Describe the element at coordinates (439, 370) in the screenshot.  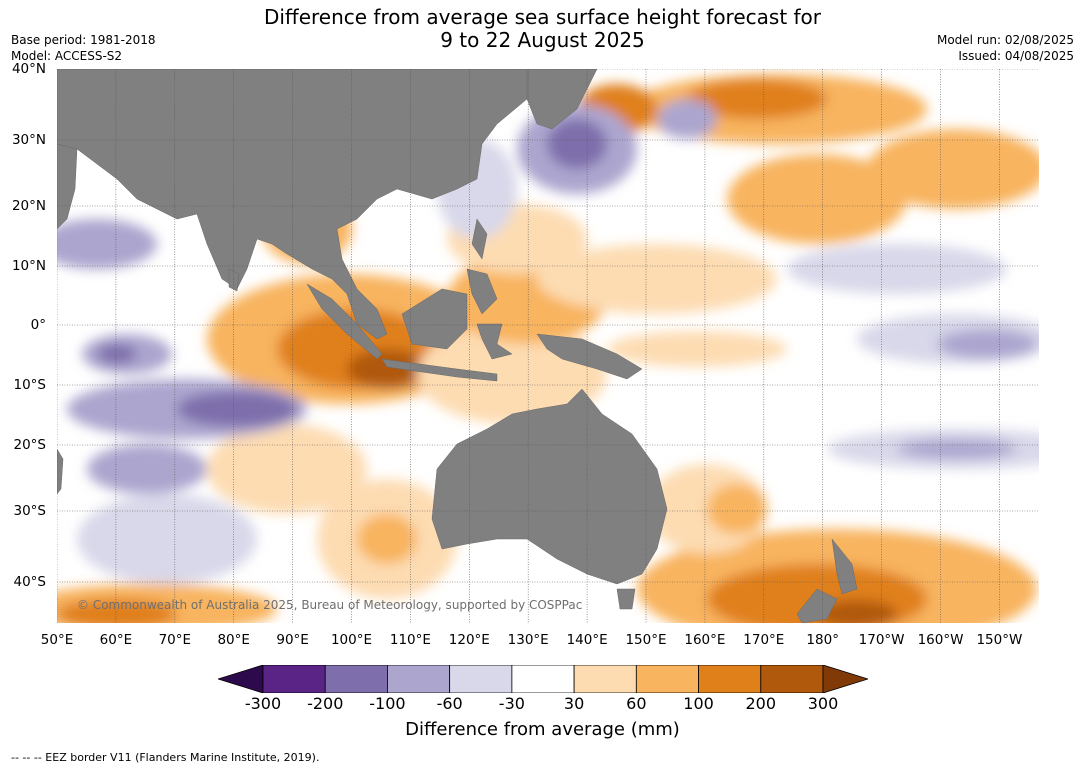
I see `java-landmass` at that location.